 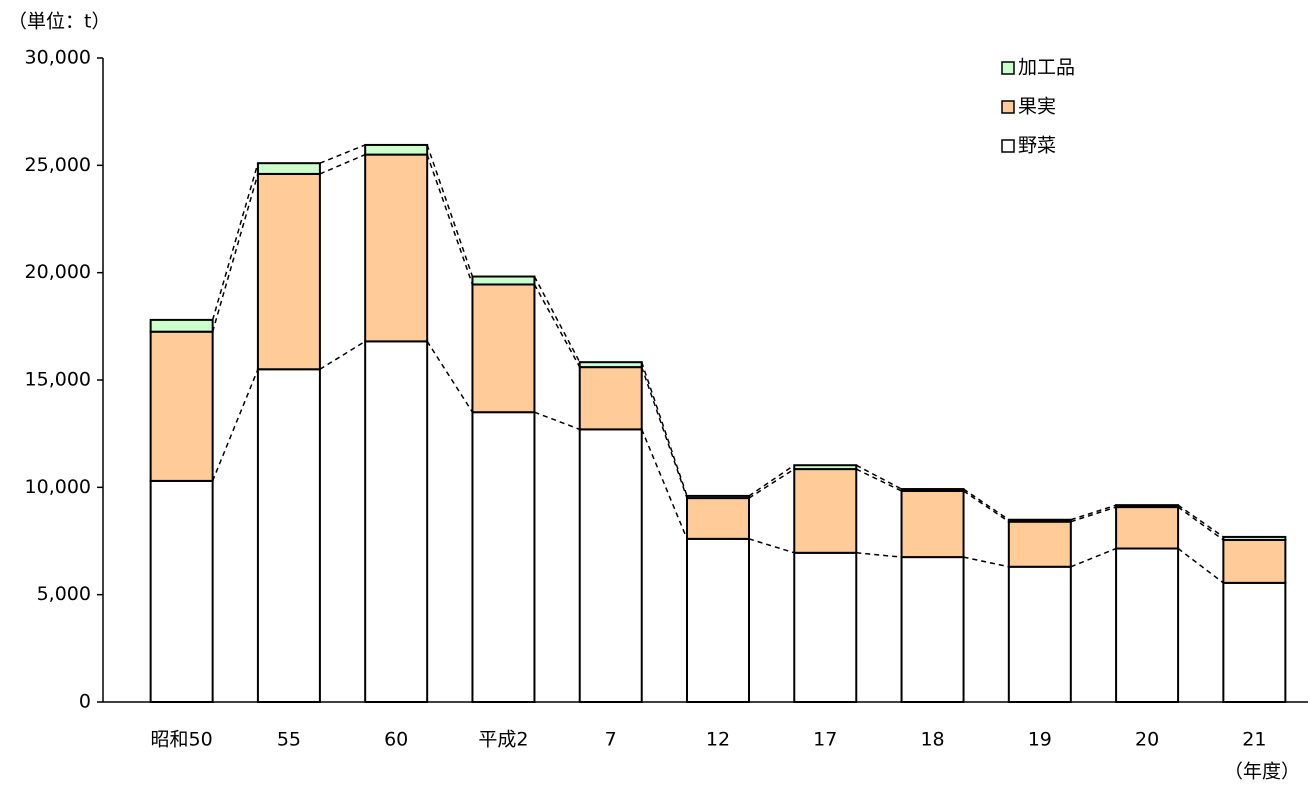 I want to click on x-tick-label: 昭和50, so click(x=182, y=740).